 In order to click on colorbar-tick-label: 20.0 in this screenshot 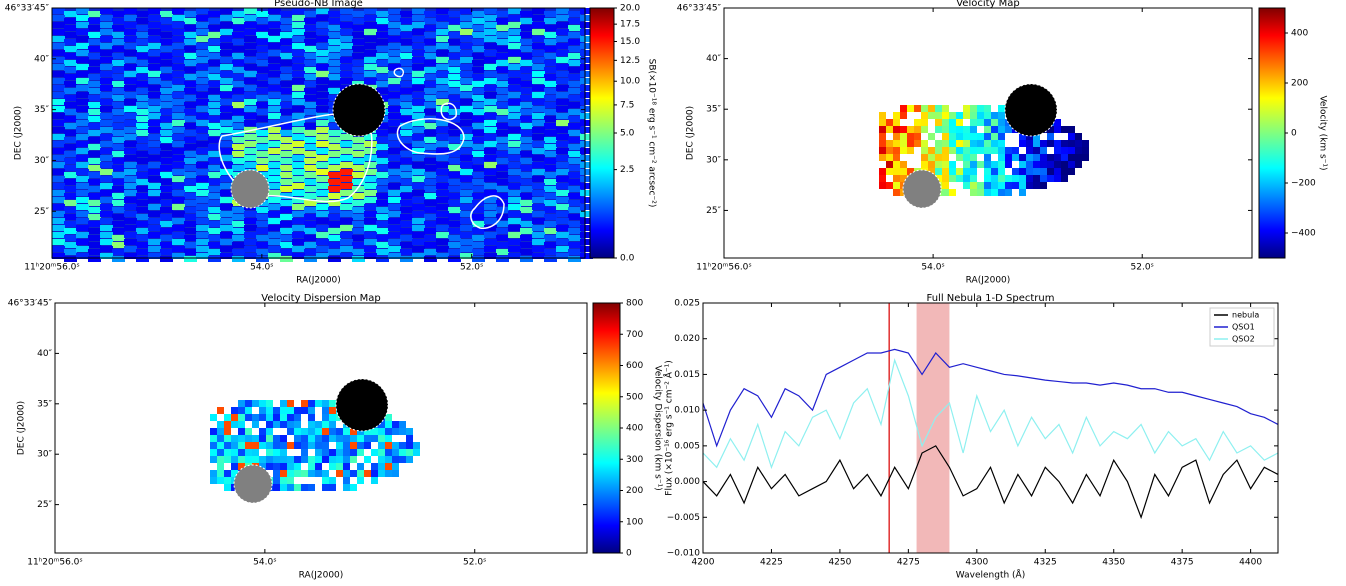, I will do `click(630, 9)`.